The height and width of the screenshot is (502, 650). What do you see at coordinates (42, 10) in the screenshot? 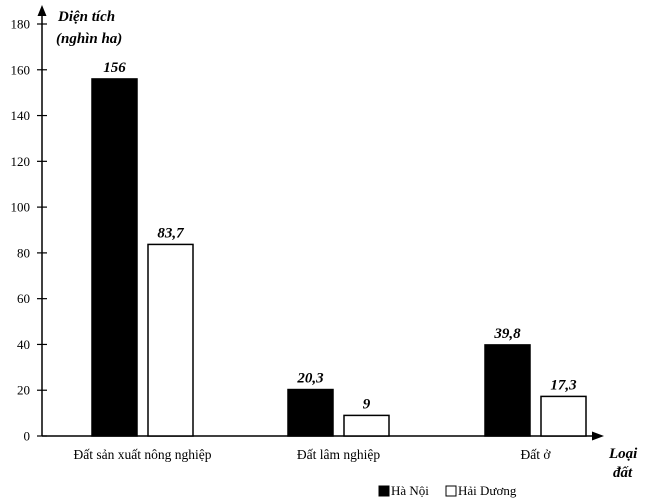
I see `y-axis-arrow` at bounding box center [42, 10].